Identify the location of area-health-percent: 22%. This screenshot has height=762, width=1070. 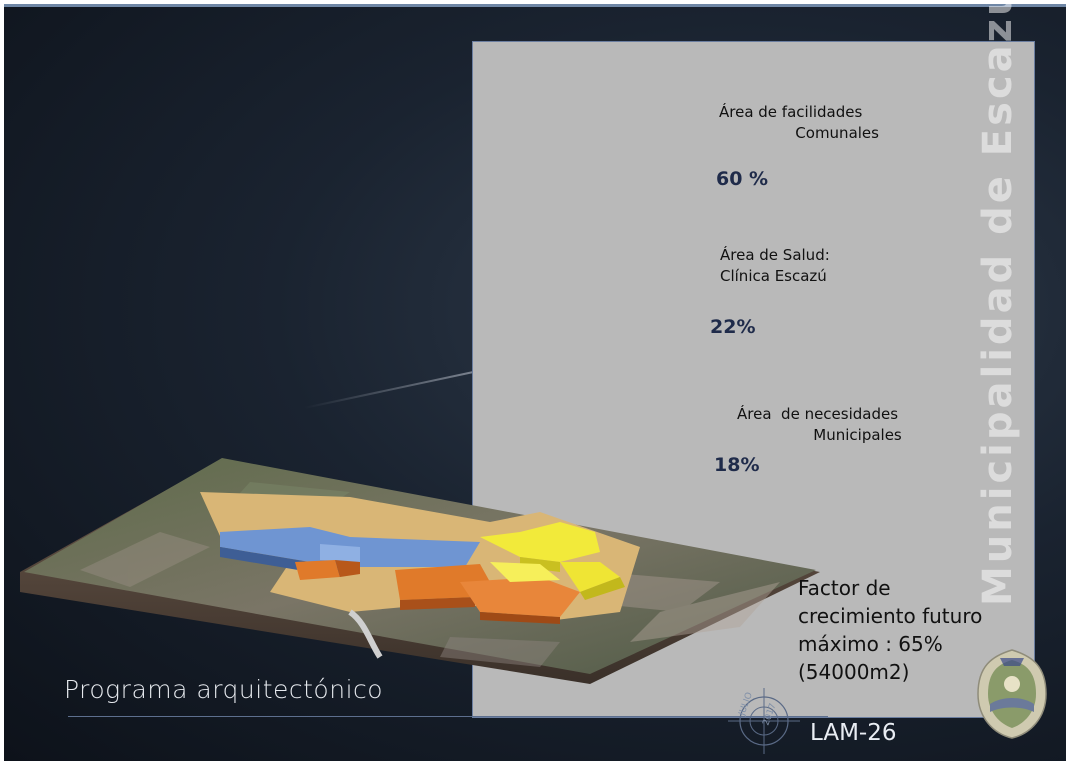
(733, 327).